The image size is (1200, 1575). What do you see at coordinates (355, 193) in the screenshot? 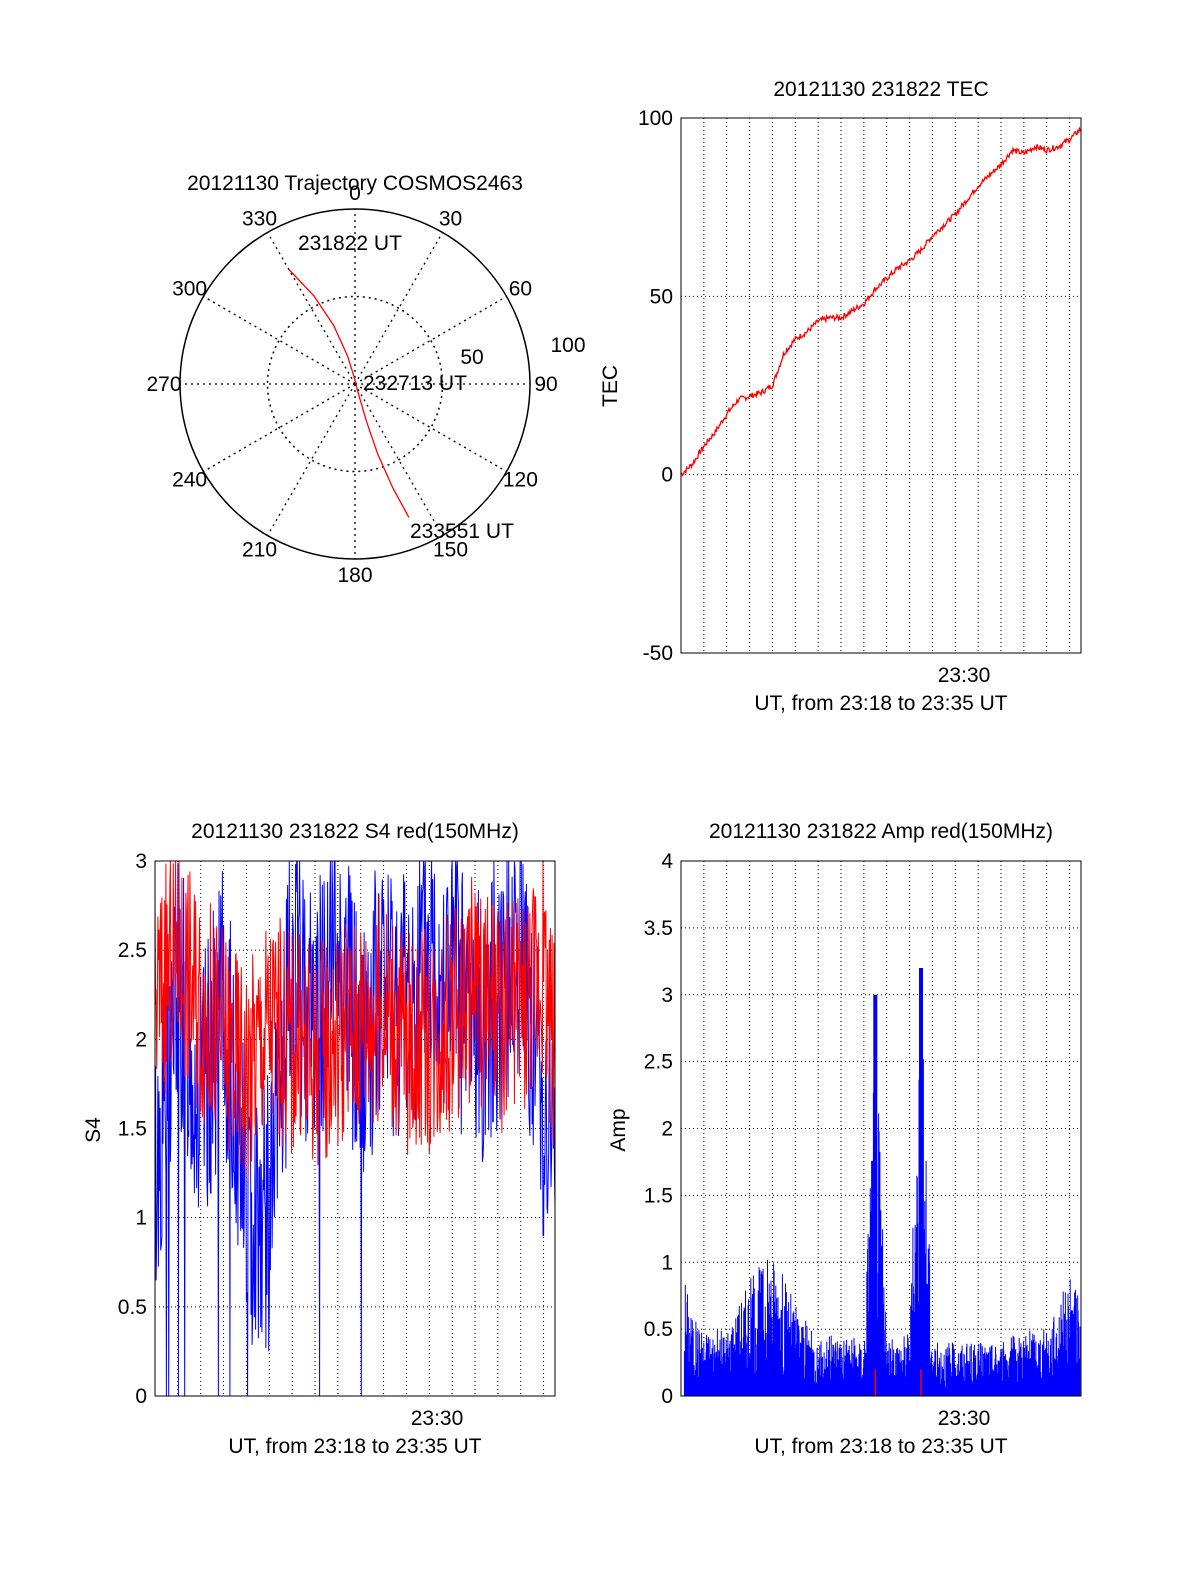
I see `polar-azimuth-label: 0` at bounding box center [355, 193].